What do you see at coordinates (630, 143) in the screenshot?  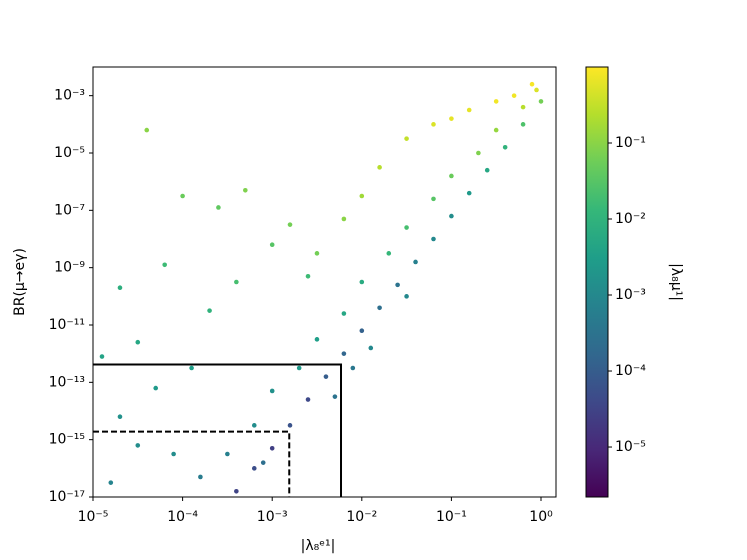 I see `colorbar-tick-label: 10⁻¹` at bounding box center [630, 143].